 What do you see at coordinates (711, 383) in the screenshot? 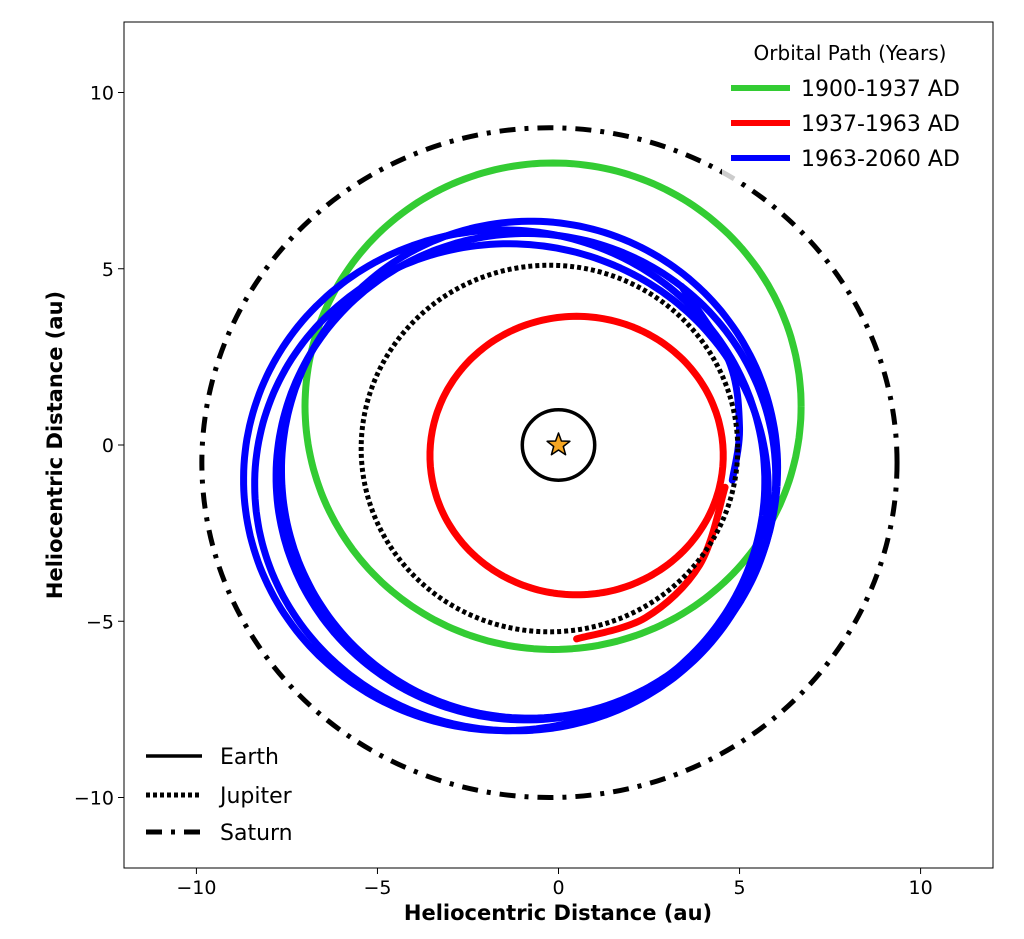
I see `orbit-transfer-1963-2060-ad` at bounding box center [711, 383].